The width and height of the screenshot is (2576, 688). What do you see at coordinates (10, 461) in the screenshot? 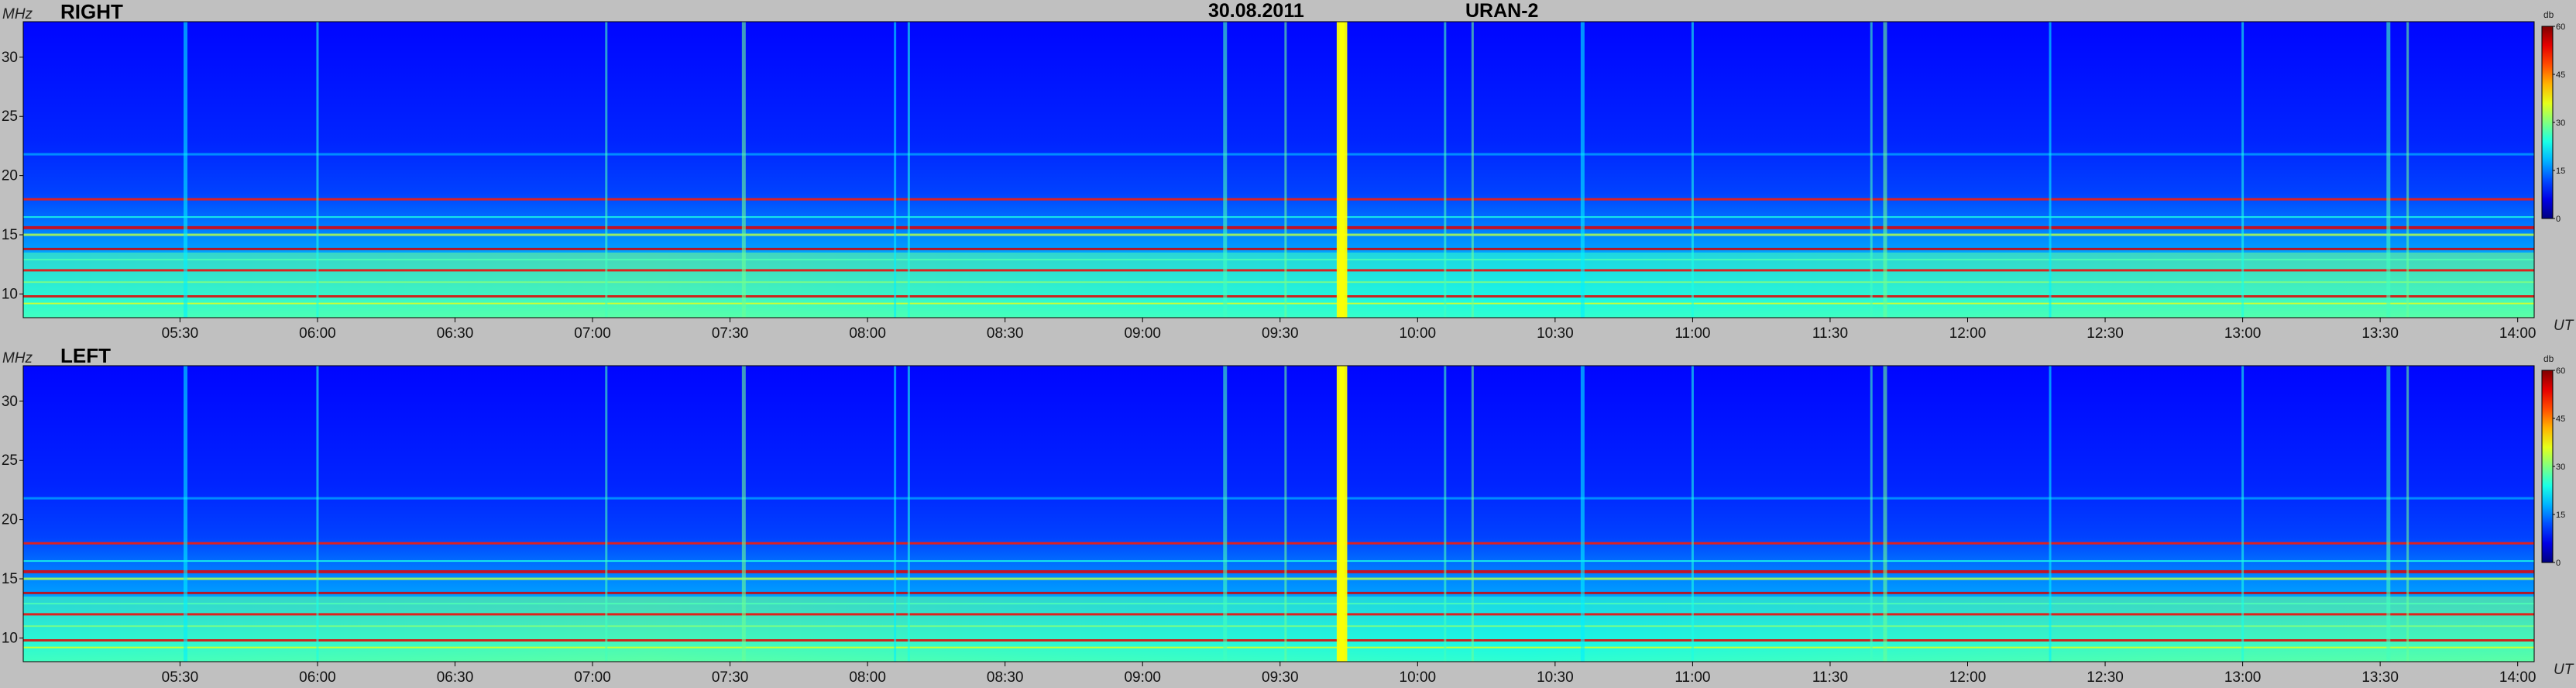
I see `y-tick-label: 25` at bounding box center [10, 461].